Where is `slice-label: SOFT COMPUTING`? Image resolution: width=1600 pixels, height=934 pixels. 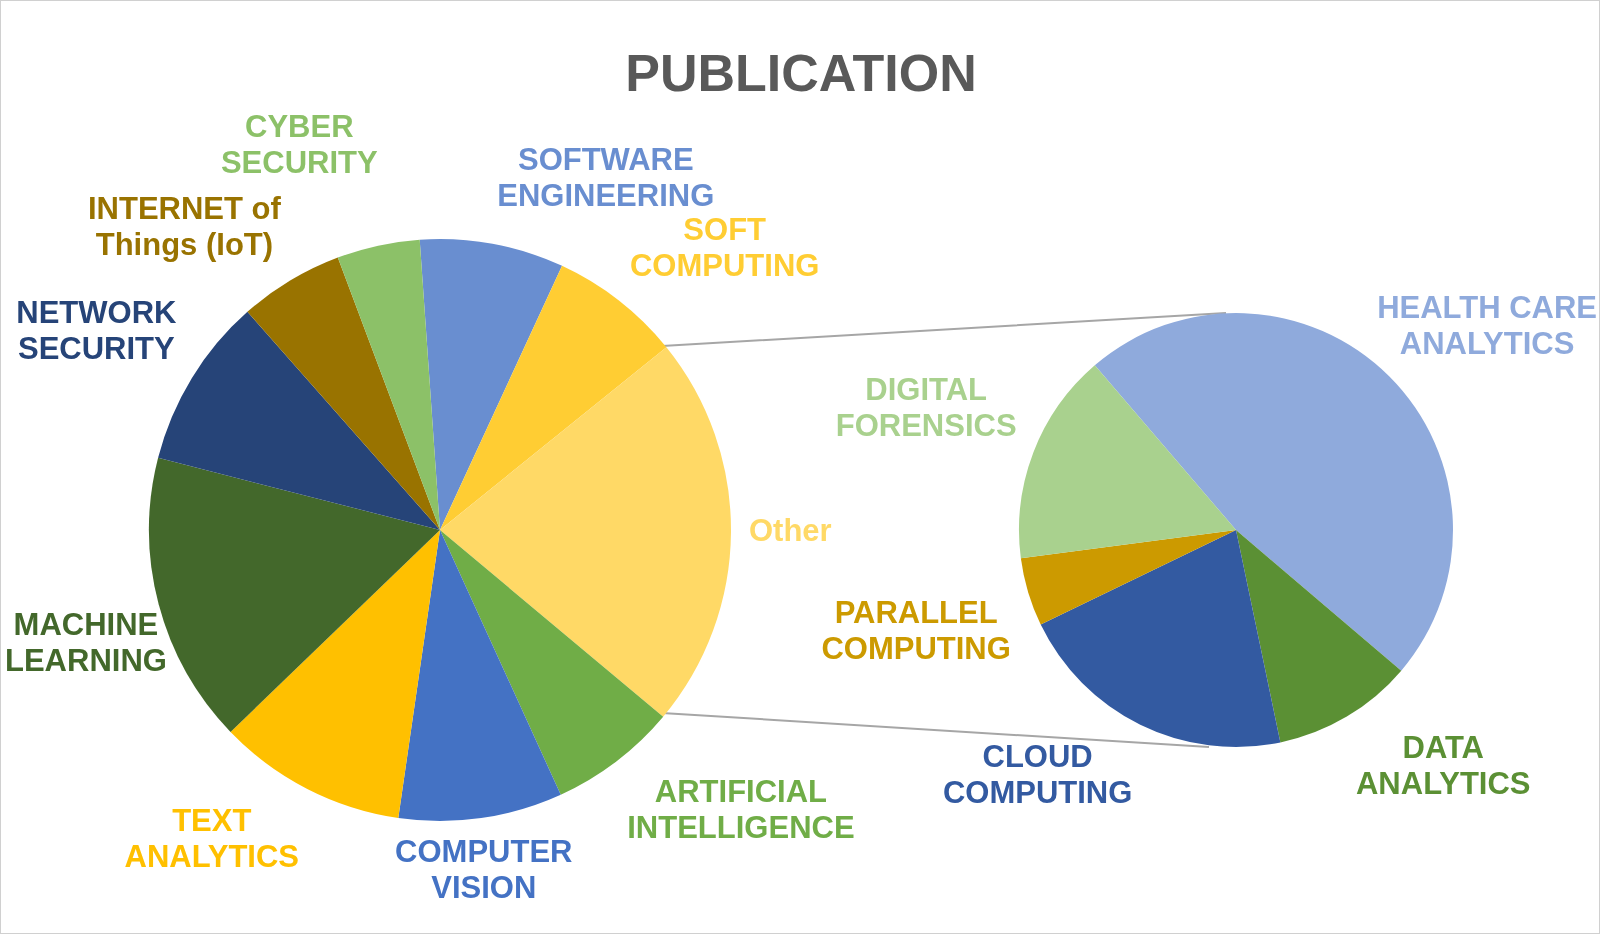 slice-label: SOFT COMPUTING is located at coordinates (724, 248).